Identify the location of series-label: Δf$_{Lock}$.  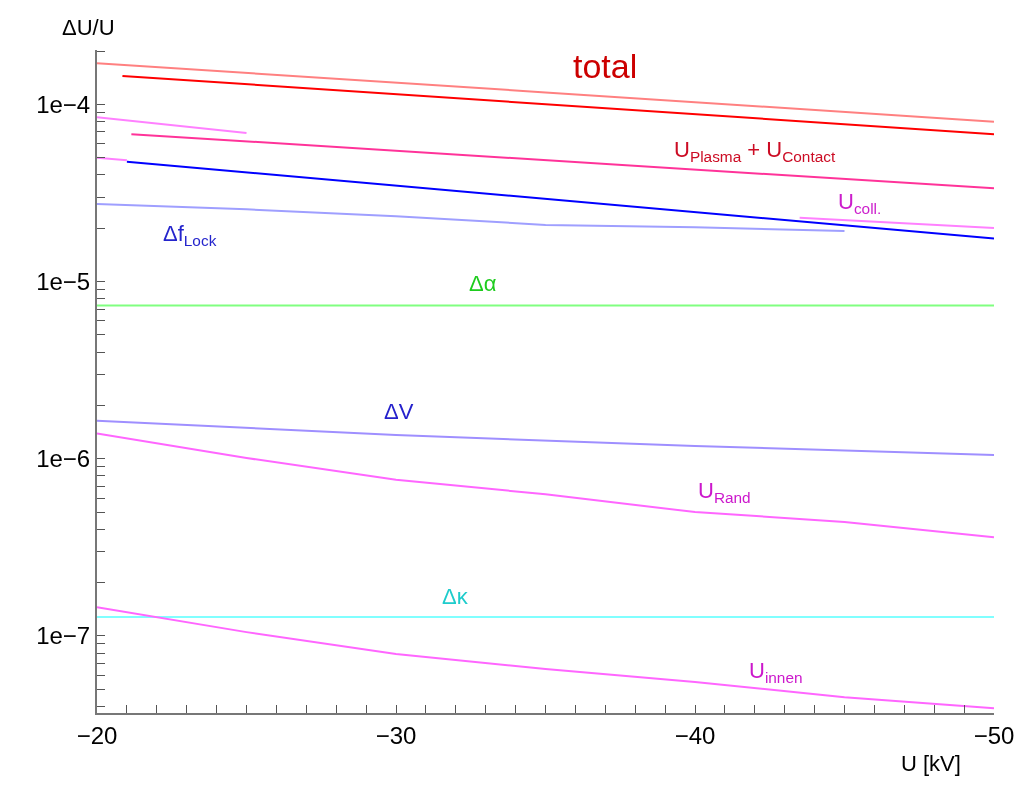
(190, 235).